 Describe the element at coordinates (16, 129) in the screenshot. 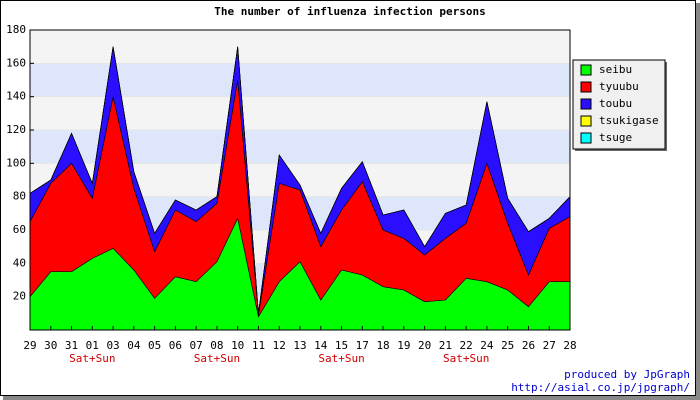

I see `y-tick-label: 120` at that location.